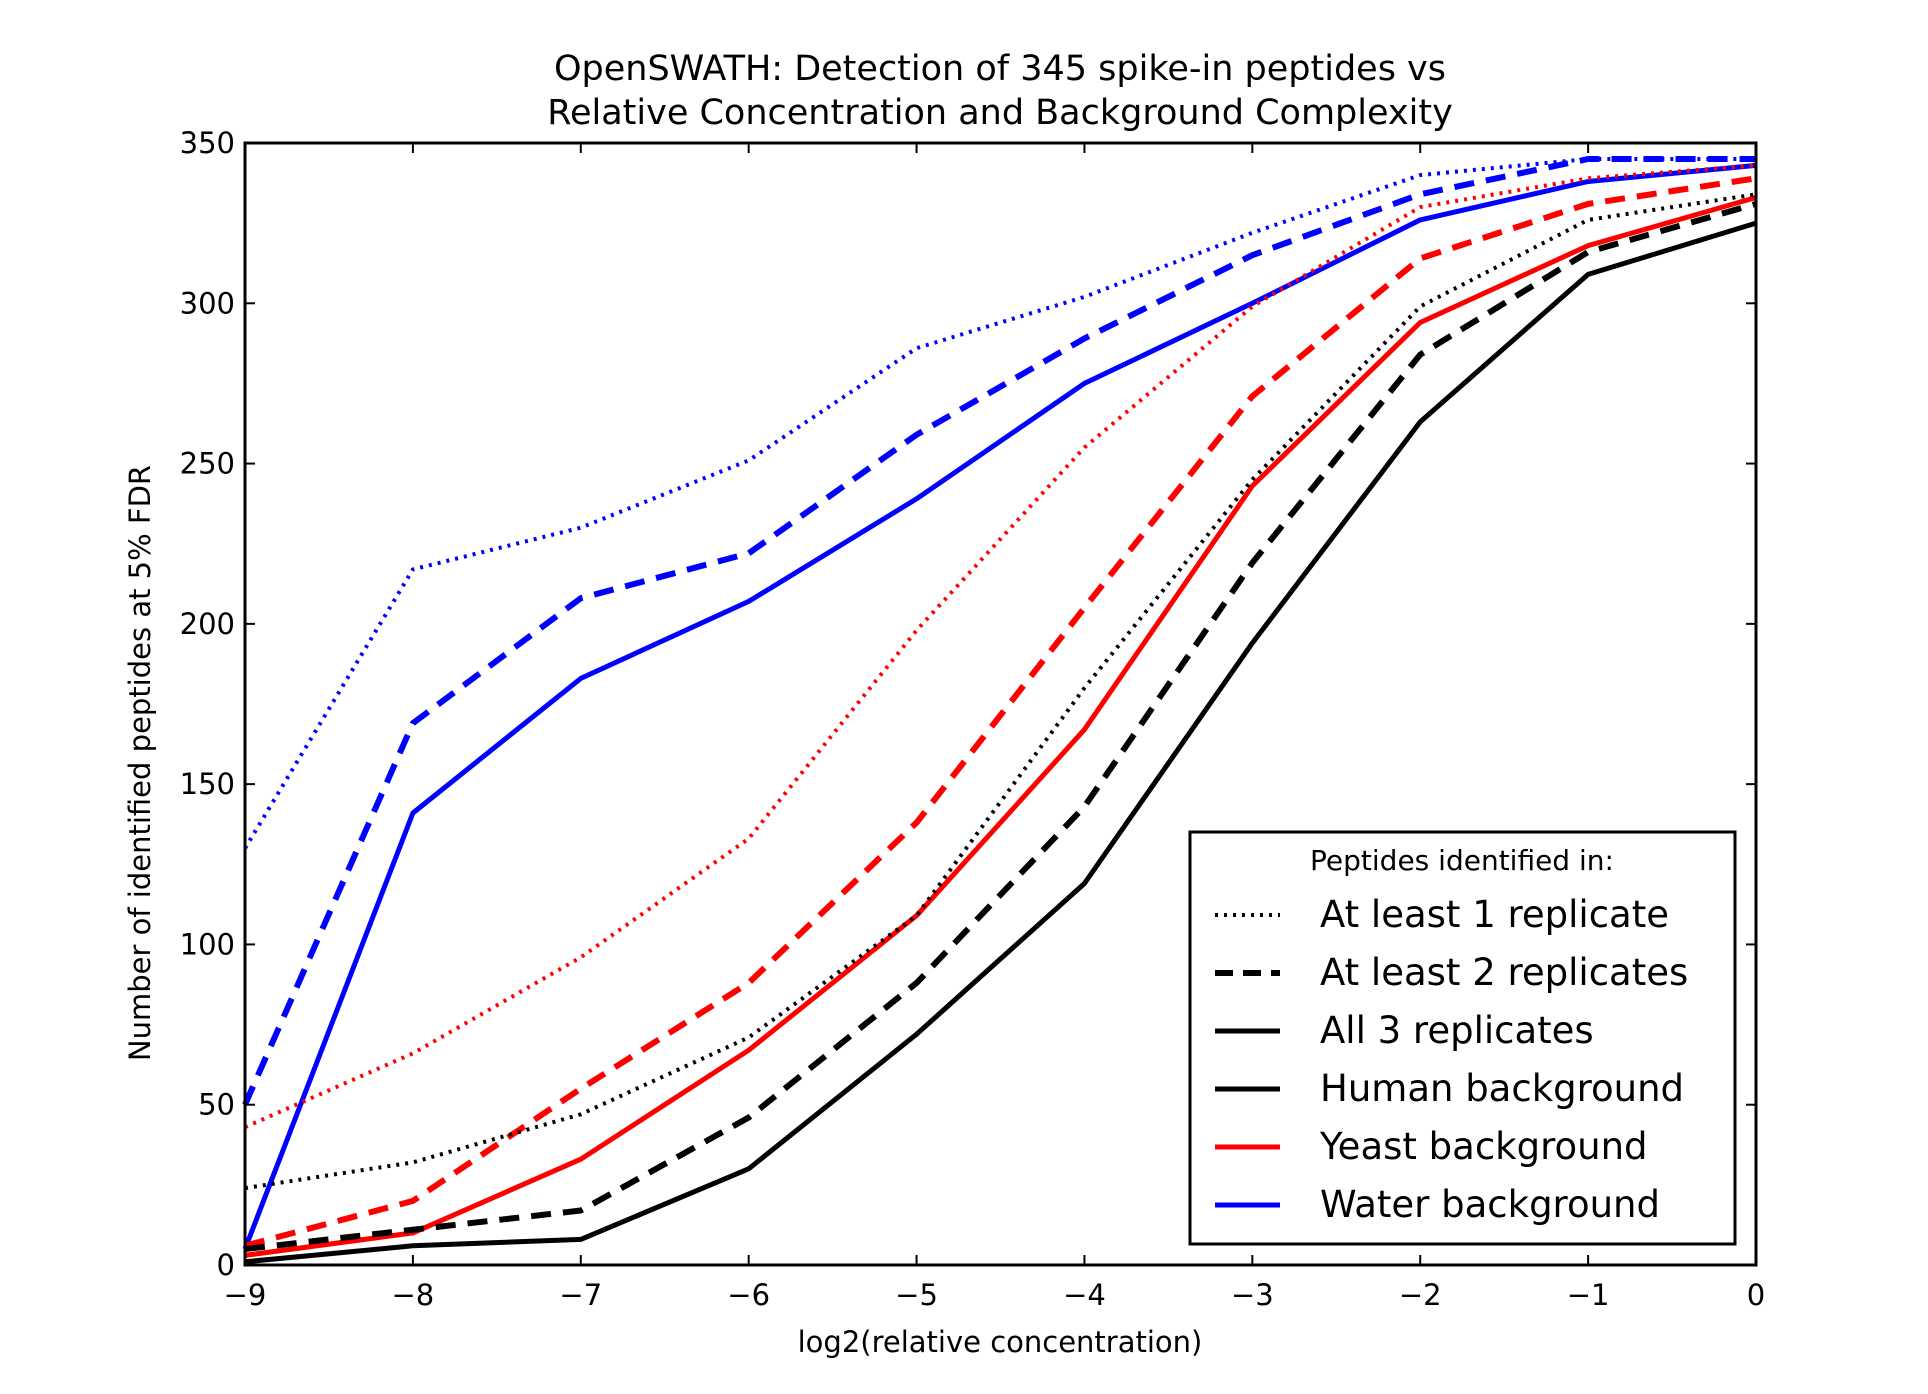 The width and height of the screenshot is (1928, 1394). I want to click on x-tick-label: −1, so click(1588, 1295).